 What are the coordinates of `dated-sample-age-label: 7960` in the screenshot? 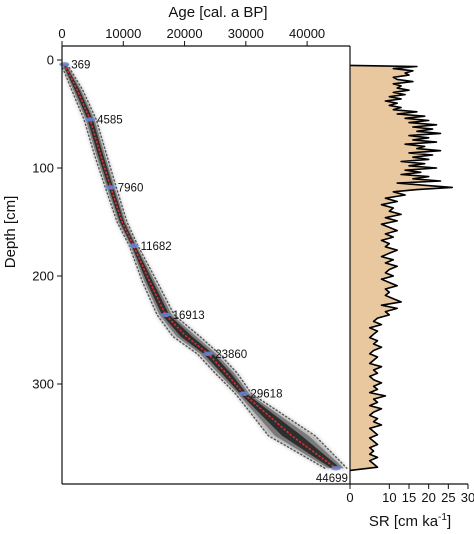 It's located at (131, 188).